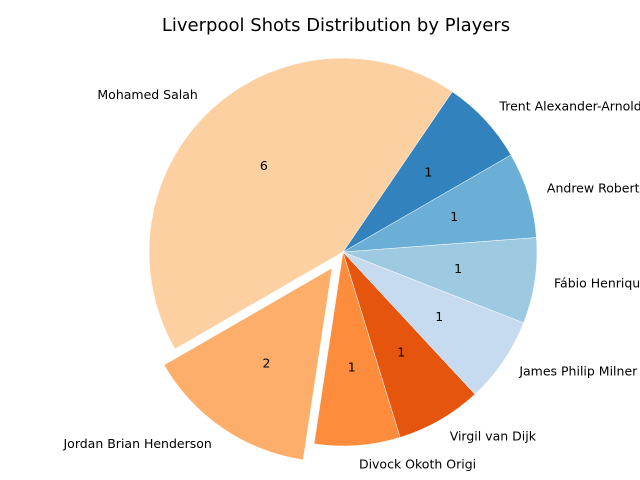 The width and height of the screenshot is (640, 480). Describe the element at coordinates (439, 203) in the screenshot. I see `pie-slice-andrew-robertson` at that location.